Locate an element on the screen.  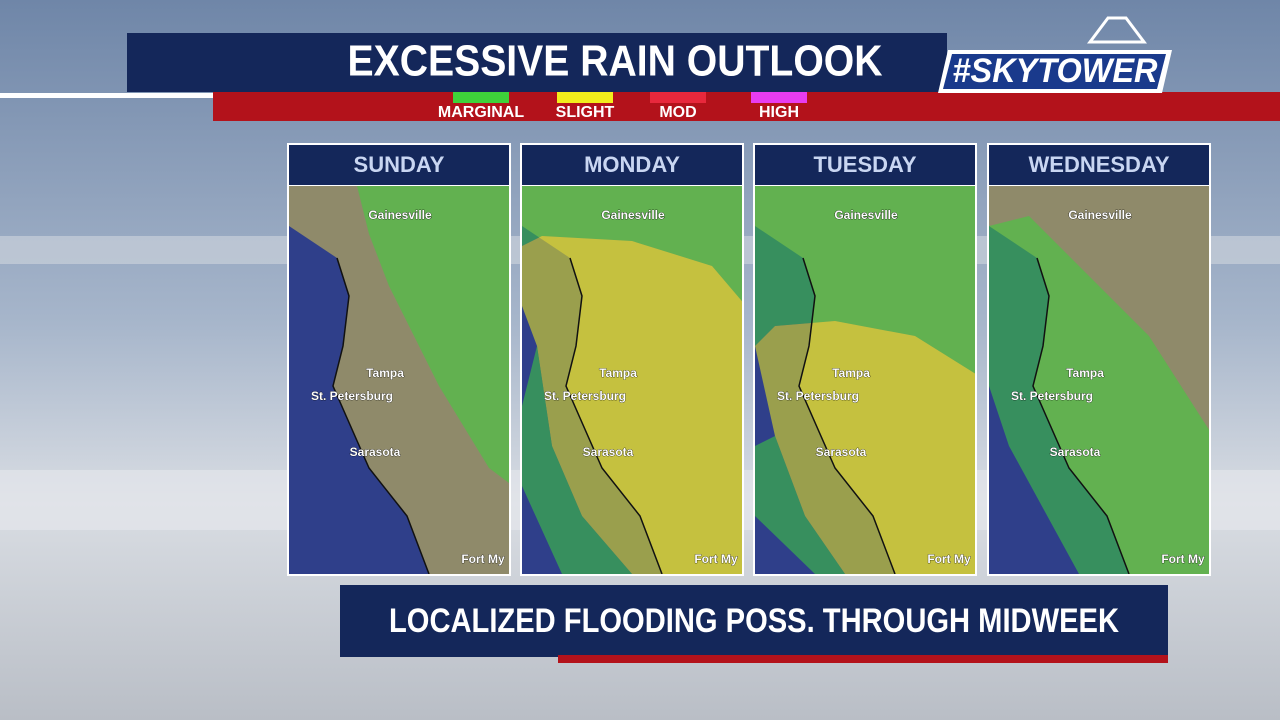
panel-day: SUNDAY is located at coordinates (399, 164).